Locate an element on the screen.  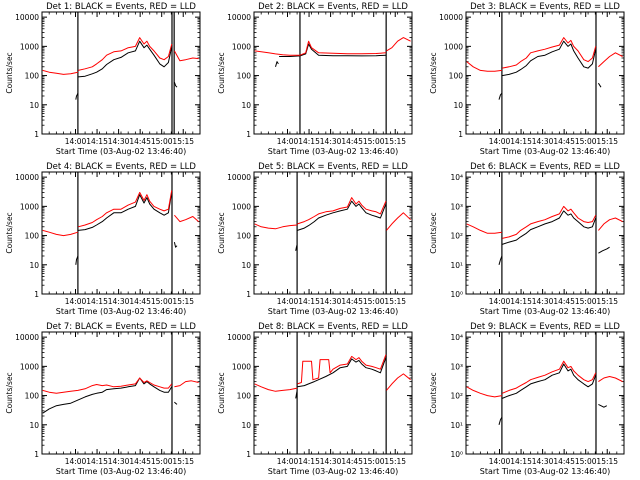
panel-title: Det 9: BLACK = Events, RED = LLD is located at coordinates (545, 327).